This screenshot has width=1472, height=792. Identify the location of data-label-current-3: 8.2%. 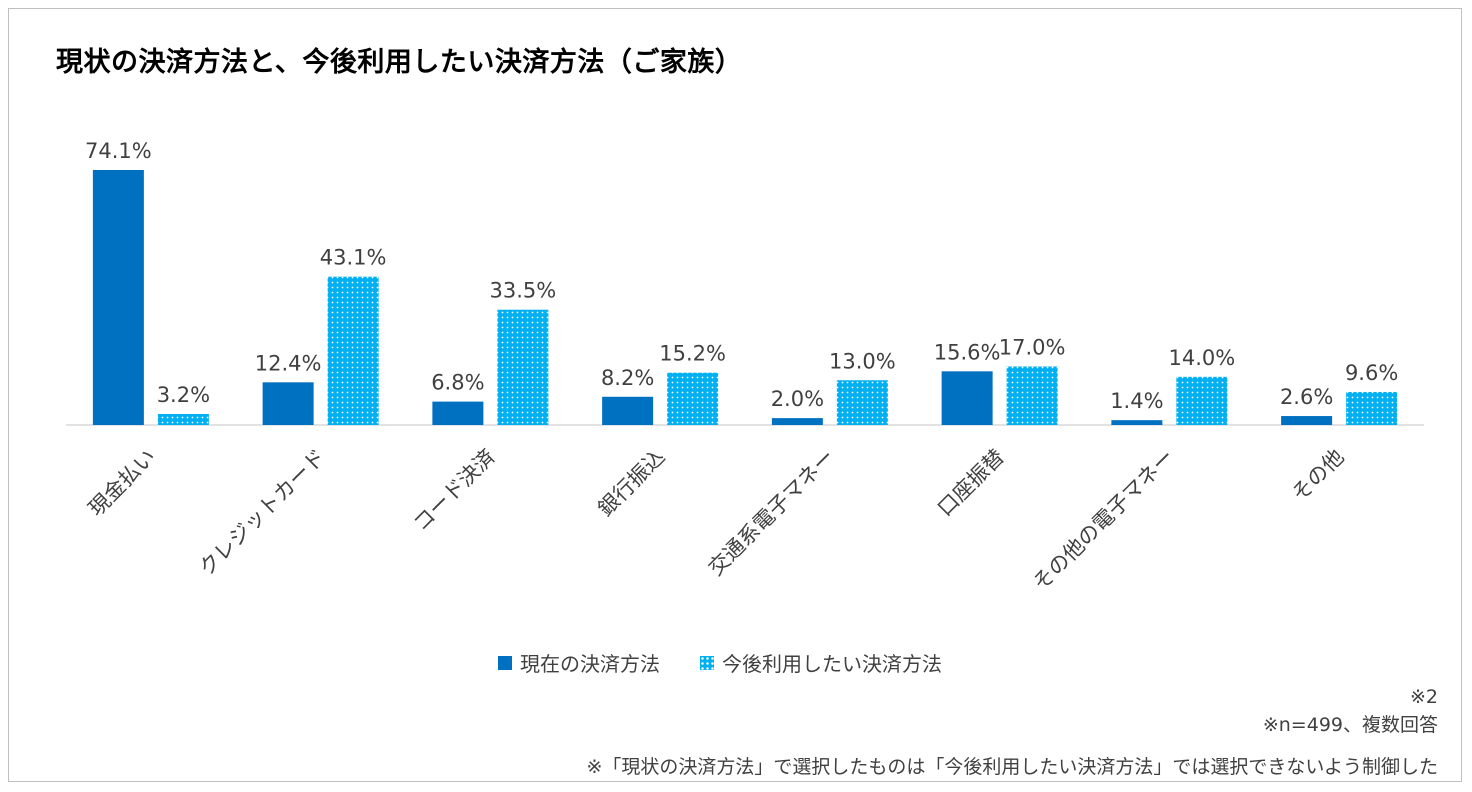
(627, 378).